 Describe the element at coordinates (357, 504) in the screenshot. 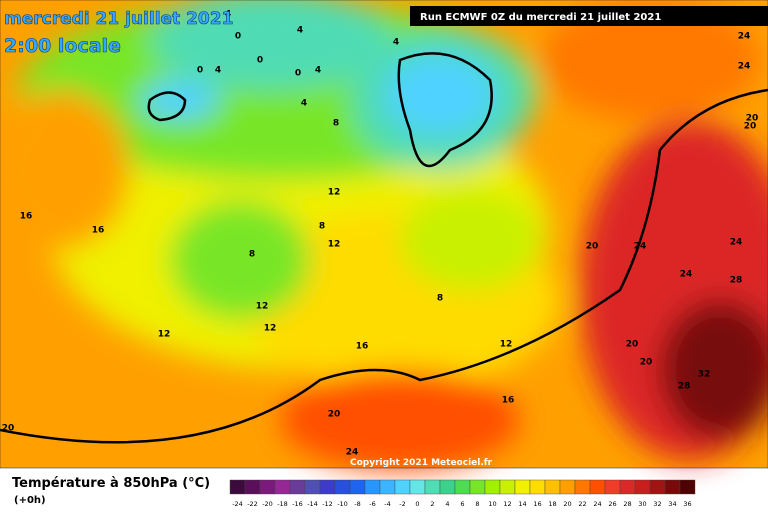

I see `legend-label: -8` at that location.